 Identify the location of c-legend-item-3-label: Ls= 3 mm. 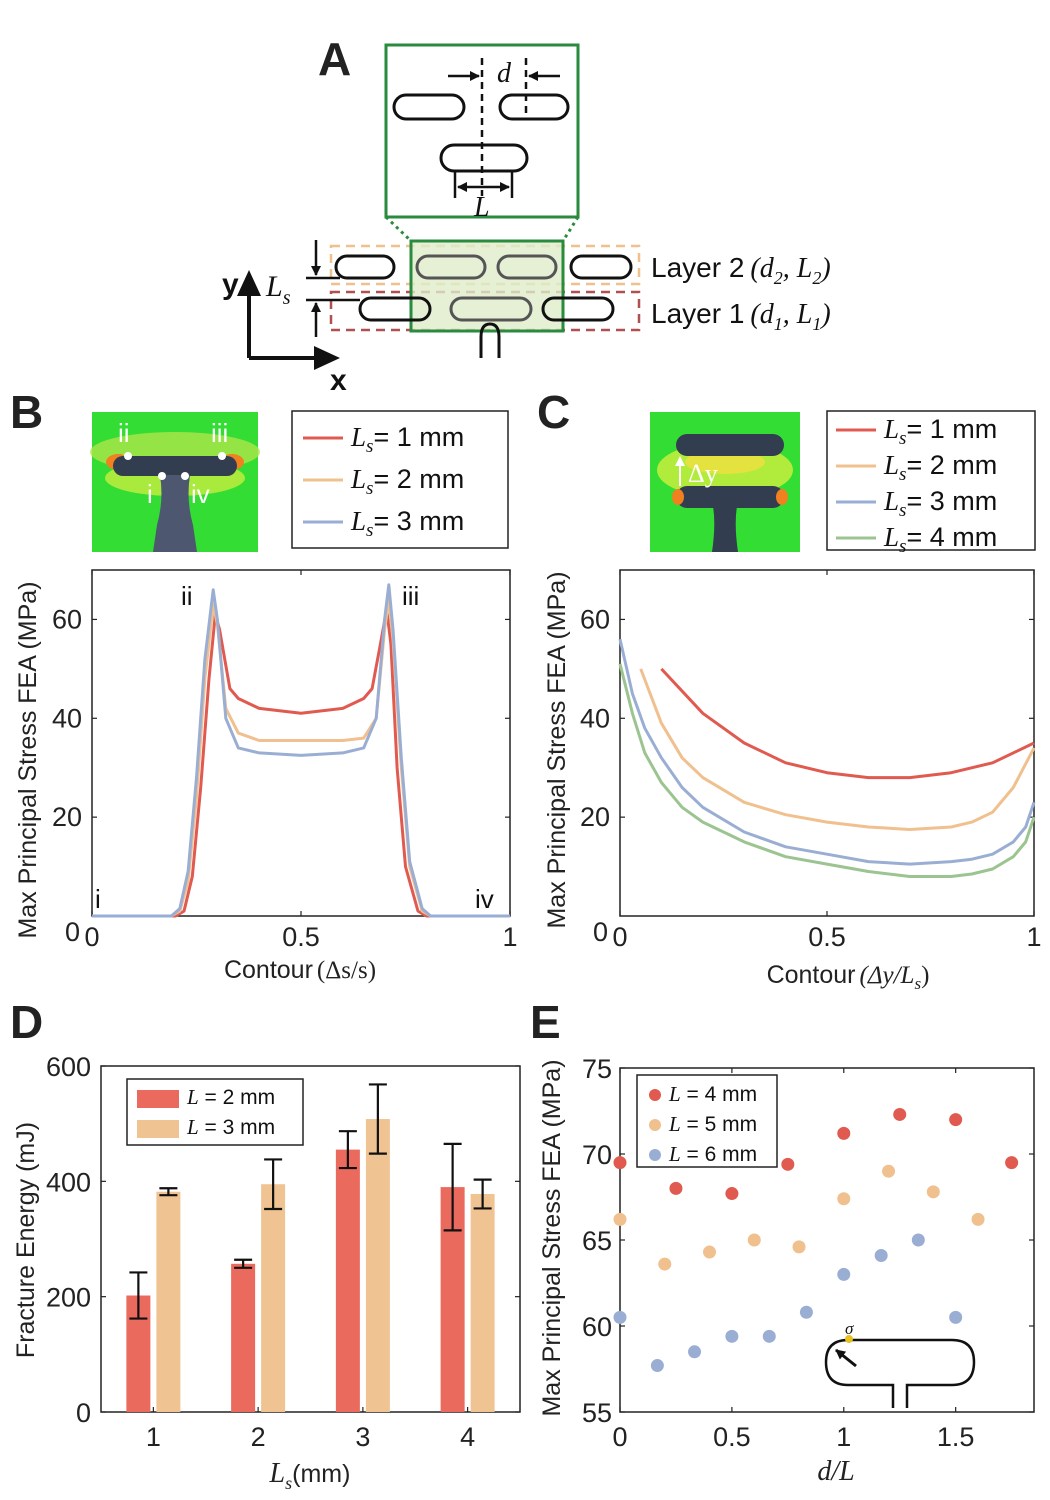
(940, 503).